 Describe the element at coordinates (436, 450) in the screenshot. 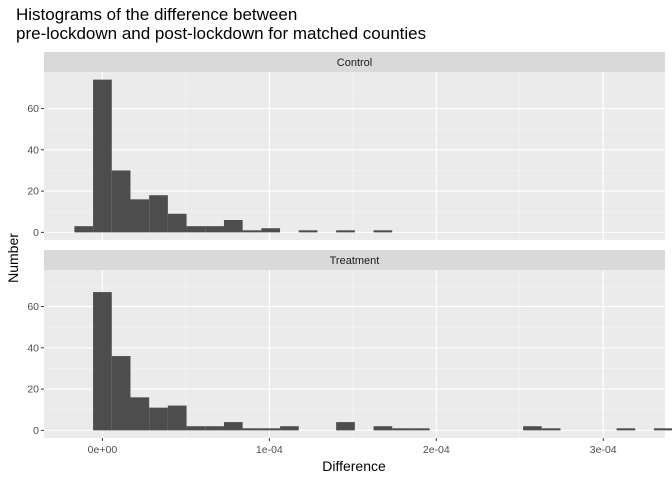

I see `x-tick-label: 2e-04` at that location.